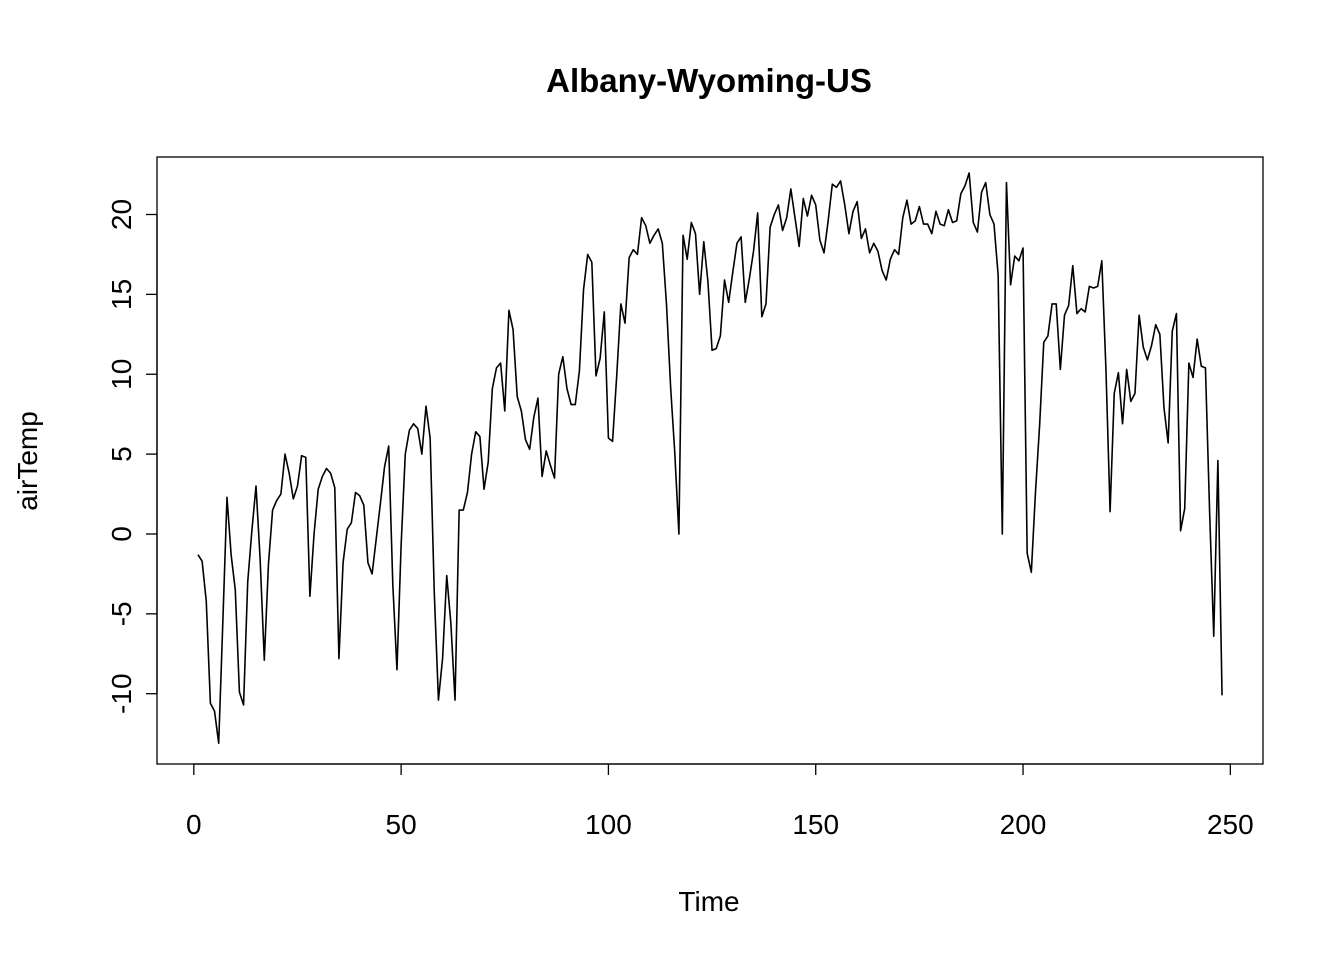 The image size is (1344, 965). What do you see at coordinates (401, 824) in the screenshot?
I see `x-tick-label: 50` at bounding box center [401, 824].